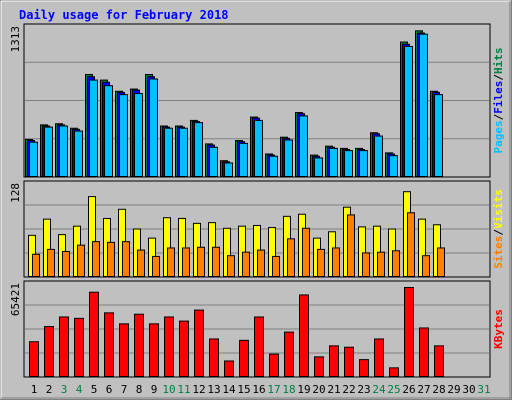  What do you see at coordinates (363, 389) in the screenshot?
I see `x-tick-label: 23` at bounding box center [363, 389].